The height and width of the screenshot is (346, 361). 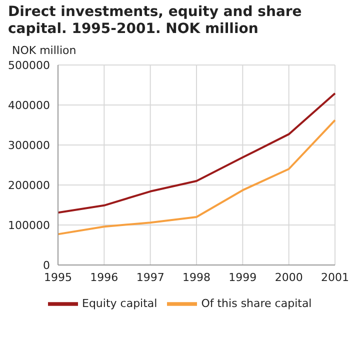 What do you see at coordinates (104, 277) in the screenshot?
I see `x-tick-label: 1996` at bounding box center [104, 277].